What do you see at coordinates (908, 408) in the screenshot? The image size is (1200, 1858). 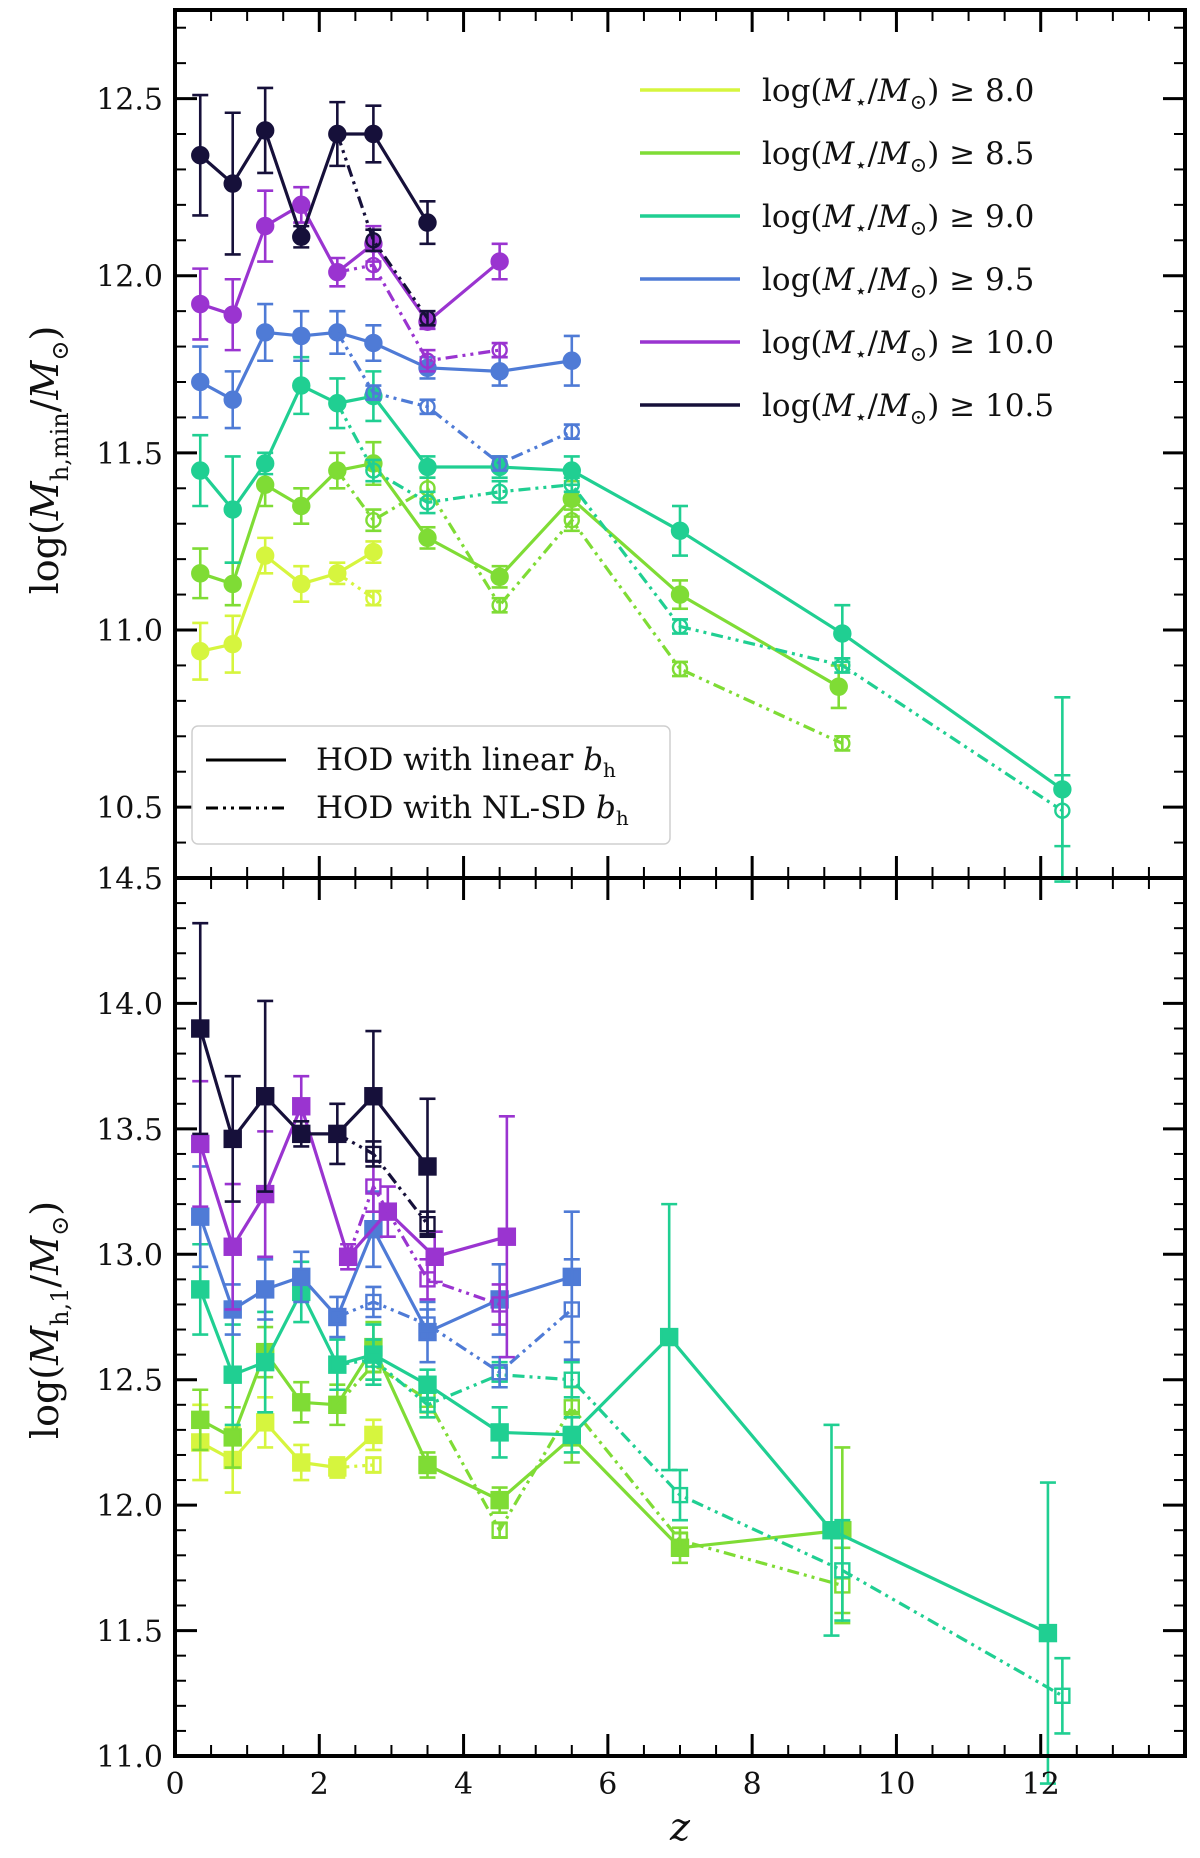 I see `legend-entry: log(M⋆/M⊙) ≥ 10.5` at bounding box center [908, 408].